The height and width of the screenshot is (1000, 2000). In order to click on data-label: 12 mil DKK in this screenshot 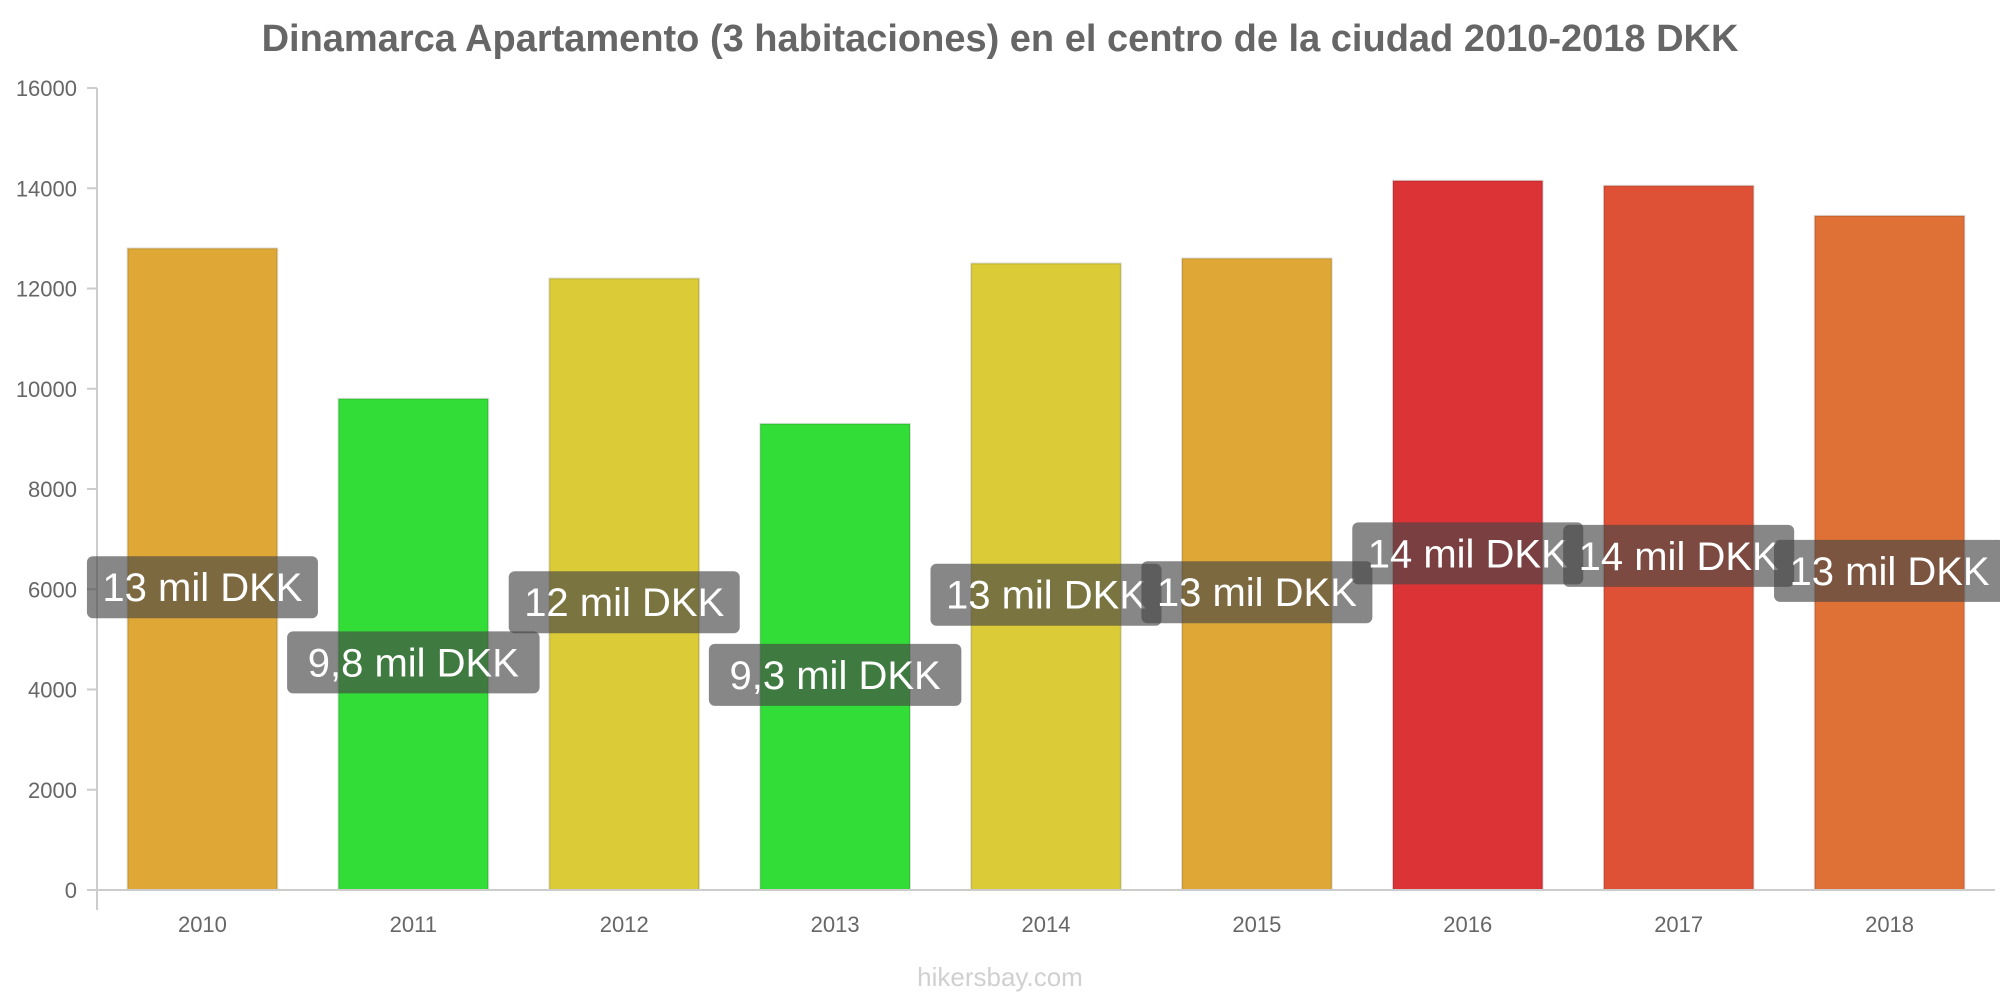, I will do `click(624, 603)`.